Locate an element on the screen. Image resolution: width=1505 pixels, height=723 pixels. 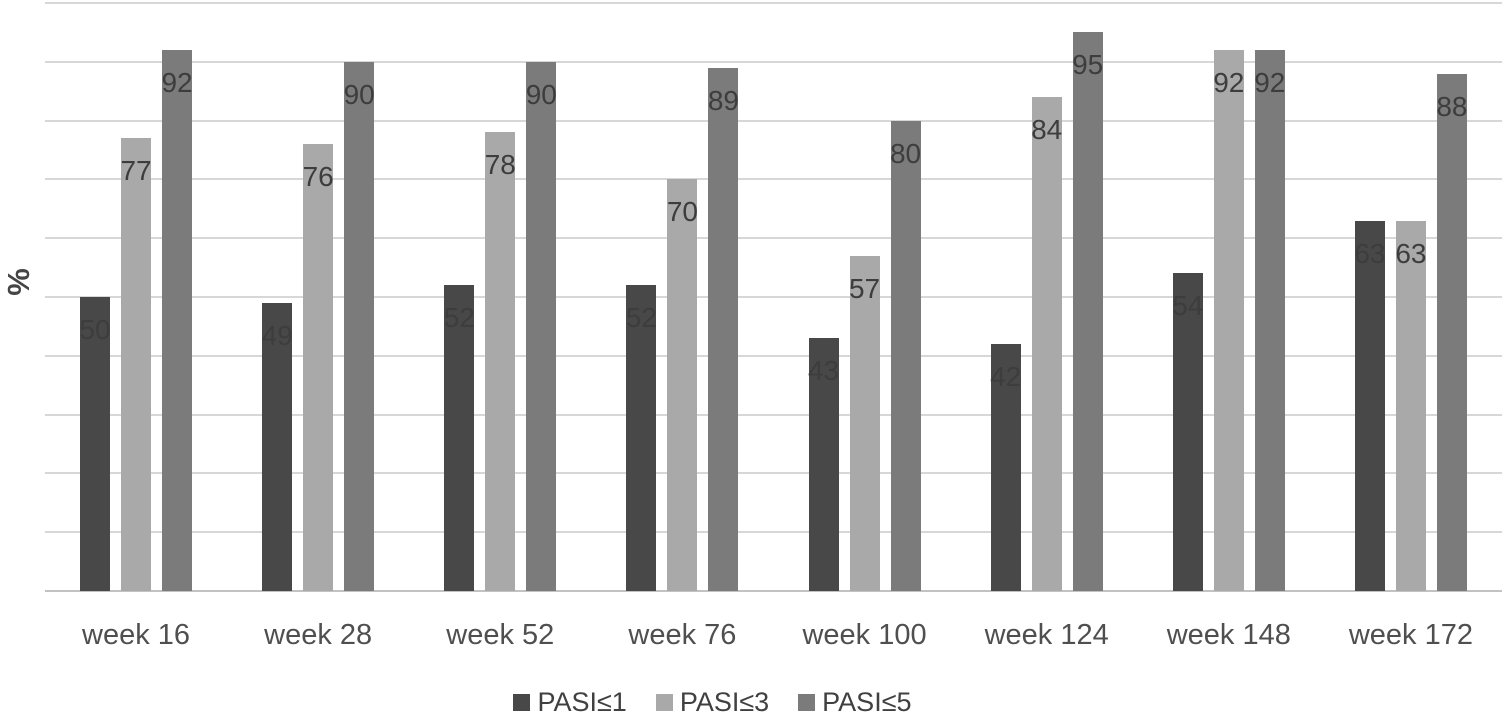
bar: 54 is located at coordinates (1188, 432).